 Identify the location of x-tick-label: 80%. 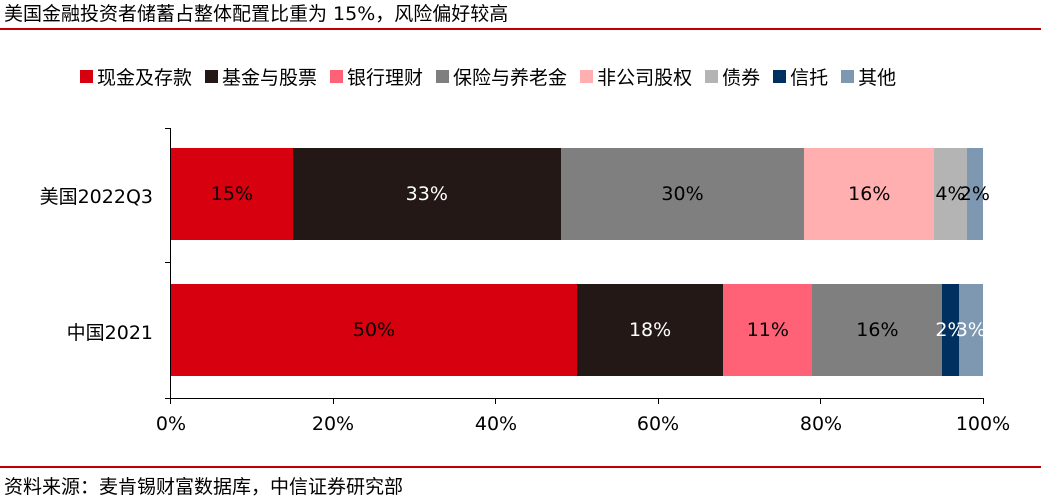
(821, 424).